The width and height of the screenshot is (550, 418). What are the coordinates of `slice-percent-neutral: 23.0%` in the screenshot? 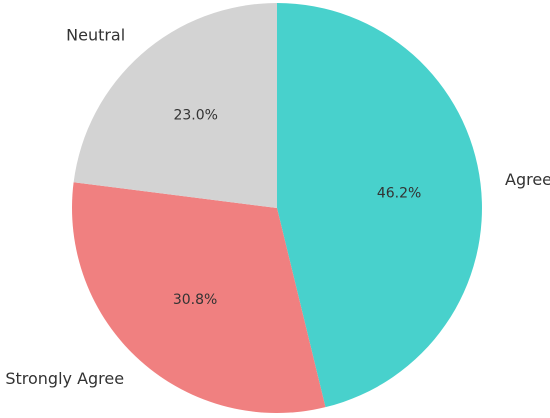 It's located at (195, 116).